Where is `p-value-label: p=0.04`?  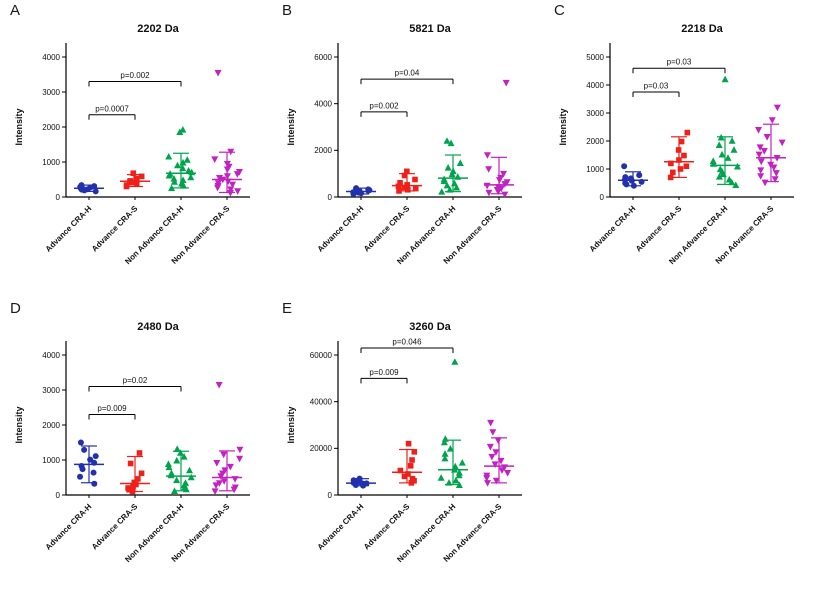 p-value-label: p=0.04 is located at coordinates (407, 73).